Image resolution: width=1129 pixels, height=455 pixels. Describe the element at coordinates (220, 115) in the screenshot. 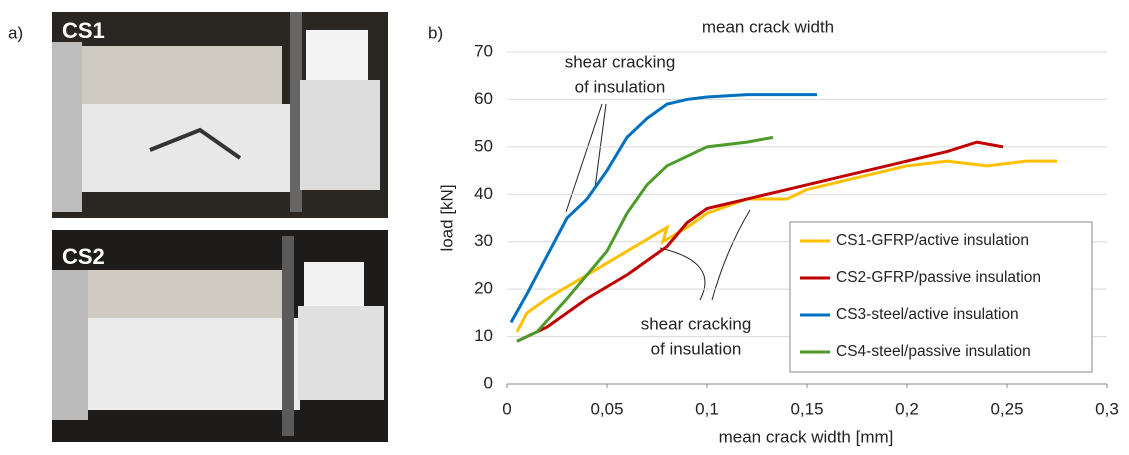

I see `photo: CS1` at that location.